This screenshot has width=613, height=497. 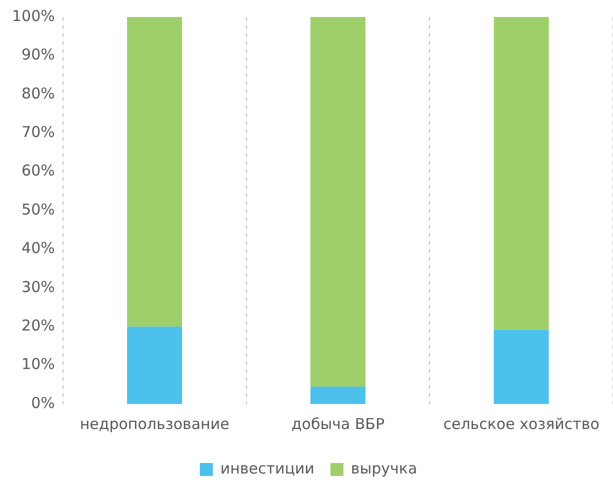 What do you see at coordinates (38, 287) in the screenshot?
I see `y-tick-label: 30%` at bounding box center [38, 287].